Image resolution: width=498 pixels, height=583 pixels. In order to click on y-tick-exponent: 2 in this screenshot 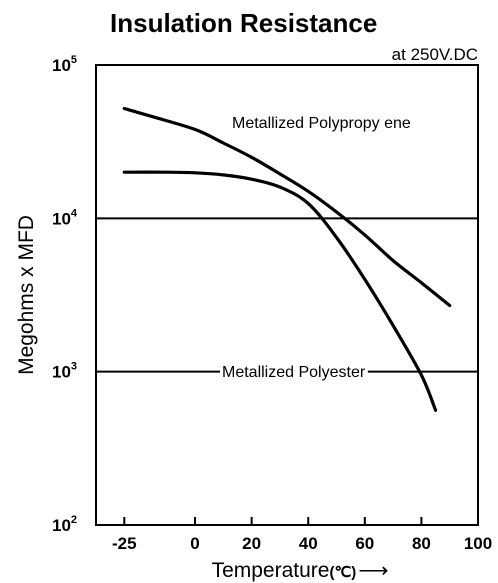, I will do `click(74, 520)`.